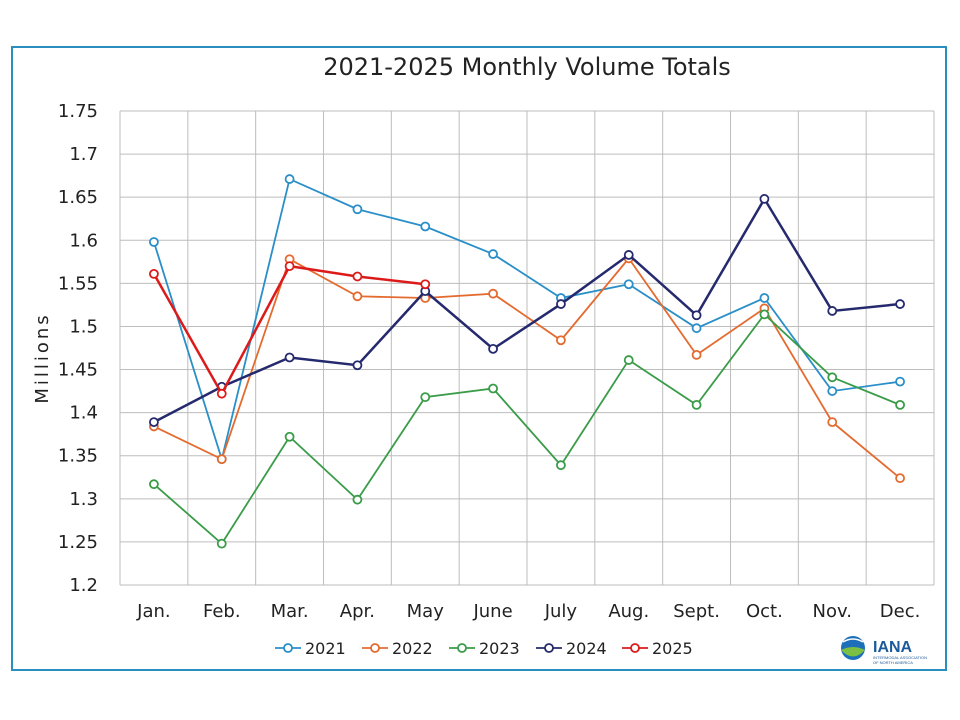 This screenshot has width=960, height=720. Describe the element at coordinates (672, 648) in the screenshot. I see `legend-label: 2025` at that location.